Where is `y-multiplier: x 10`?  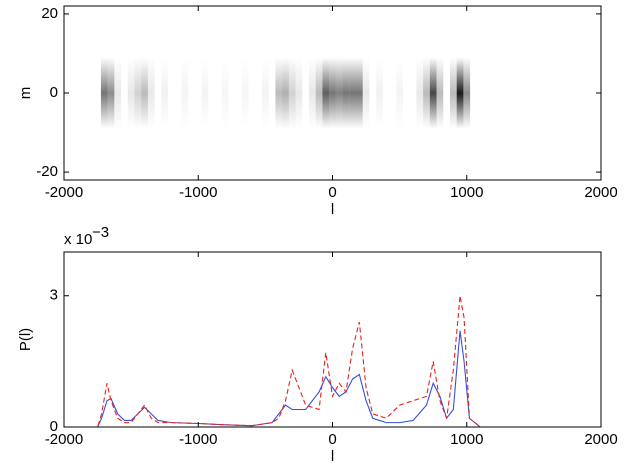 y-multiplier: x 10 is located at coordinates (78, 239).